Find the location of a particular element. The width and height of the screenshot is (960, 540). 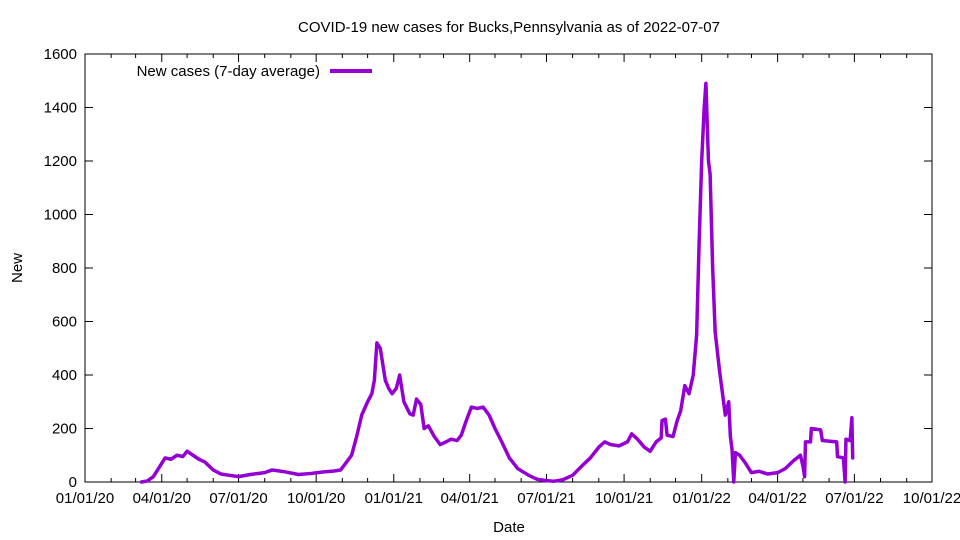

y-axis-label: New is located at coordinates (17, 268).